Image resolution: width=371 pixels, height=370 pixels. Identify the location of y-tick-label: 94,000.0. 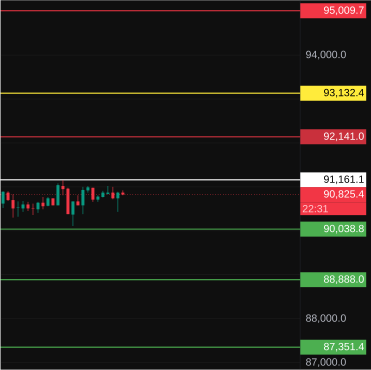
(326, 55).